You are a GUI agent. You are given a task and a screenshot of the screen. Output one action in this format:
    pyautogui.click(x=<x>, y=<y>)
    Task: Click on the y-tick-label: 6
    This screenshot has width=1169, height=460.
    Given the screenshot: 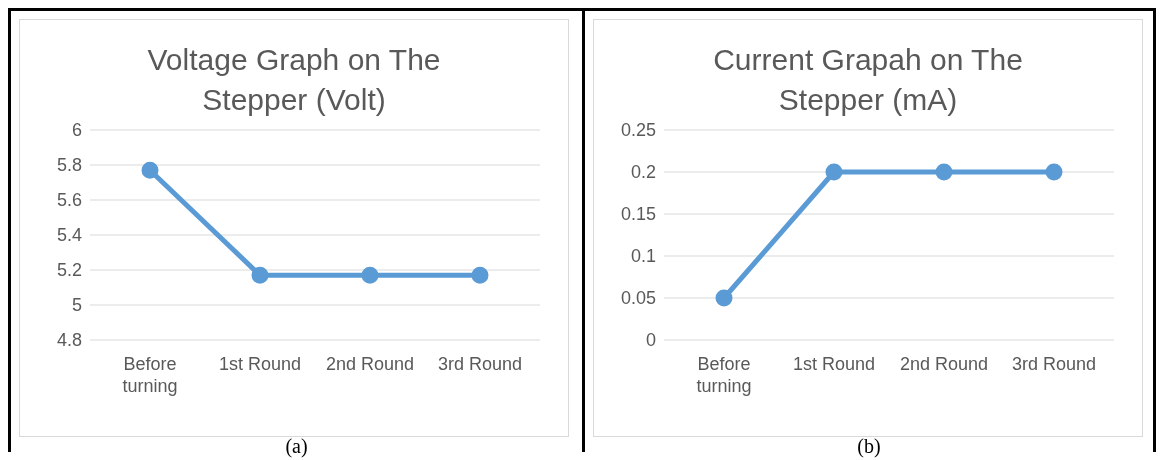 What is the action you would take?
    pyautogui.click(x=76, y=130)
    